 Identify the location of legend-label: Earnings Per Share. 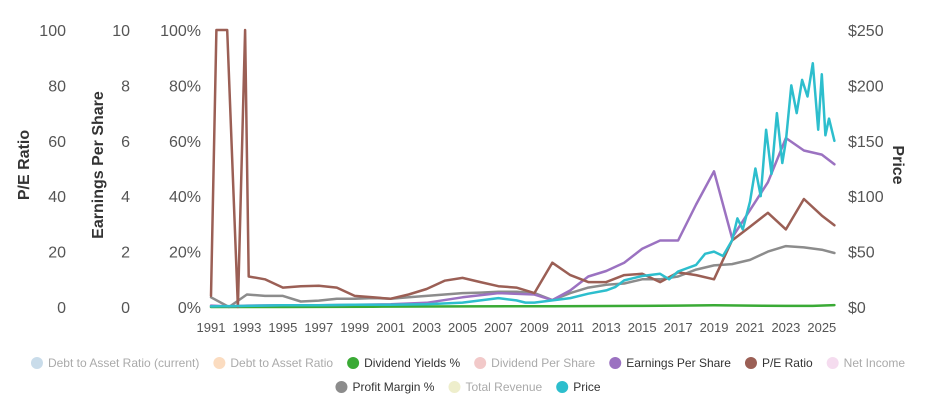
(678, 363).